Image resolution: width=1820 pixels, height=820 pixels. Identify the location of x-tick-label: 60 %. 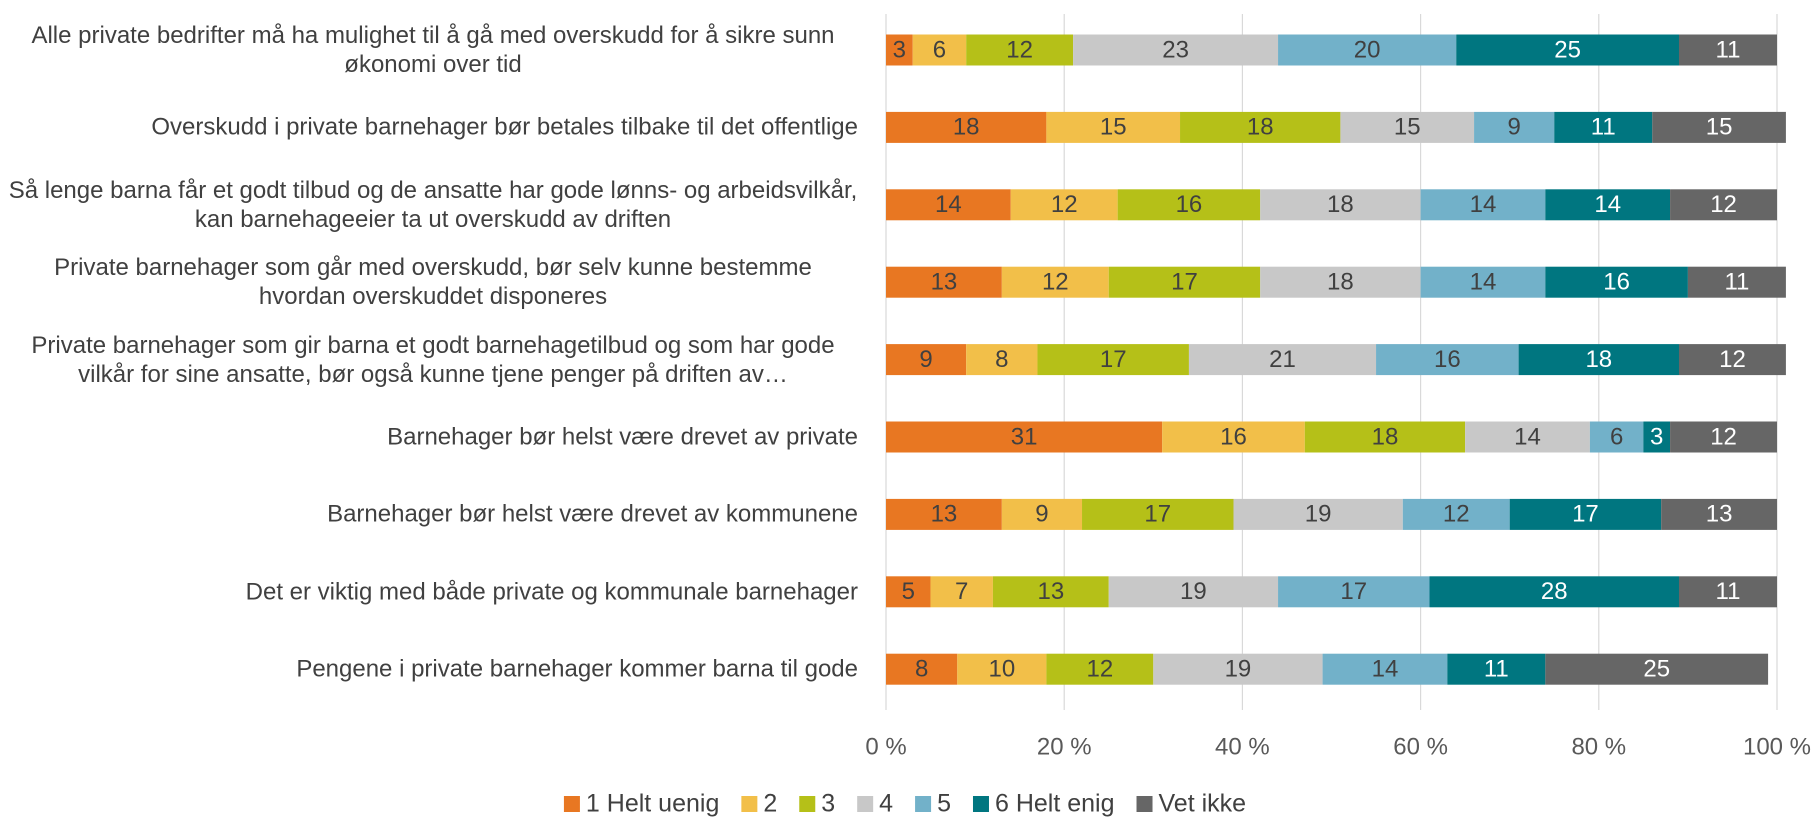
(1420, 746).